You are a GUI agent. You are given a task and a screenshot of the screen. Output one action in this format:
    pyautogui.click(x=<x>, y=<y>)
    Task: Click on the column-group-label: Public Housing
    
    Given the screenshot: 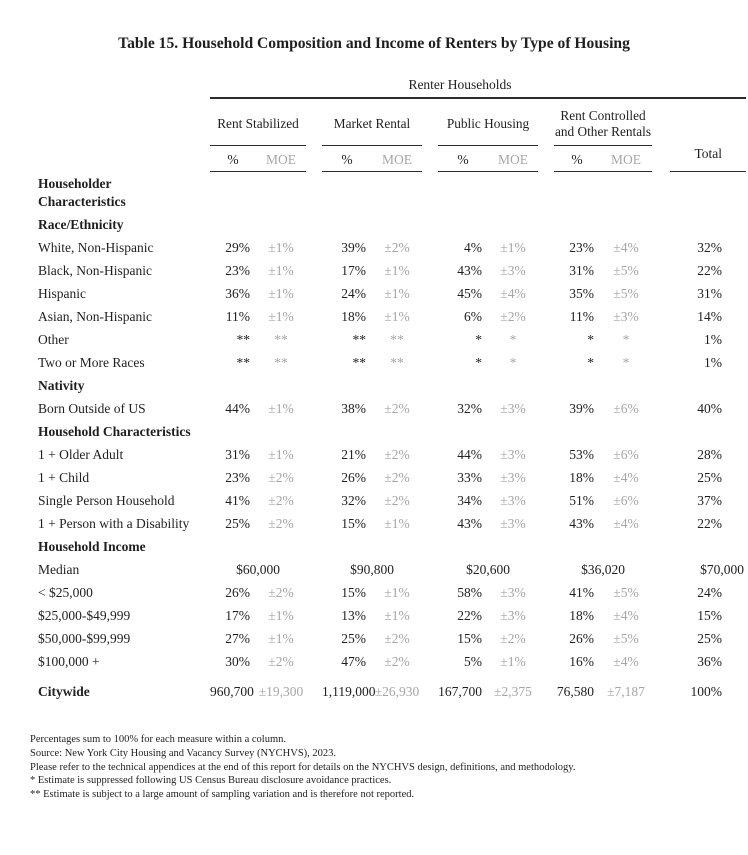 What is the action you would take?
    pyautogui.click(x=488, y=123)
    